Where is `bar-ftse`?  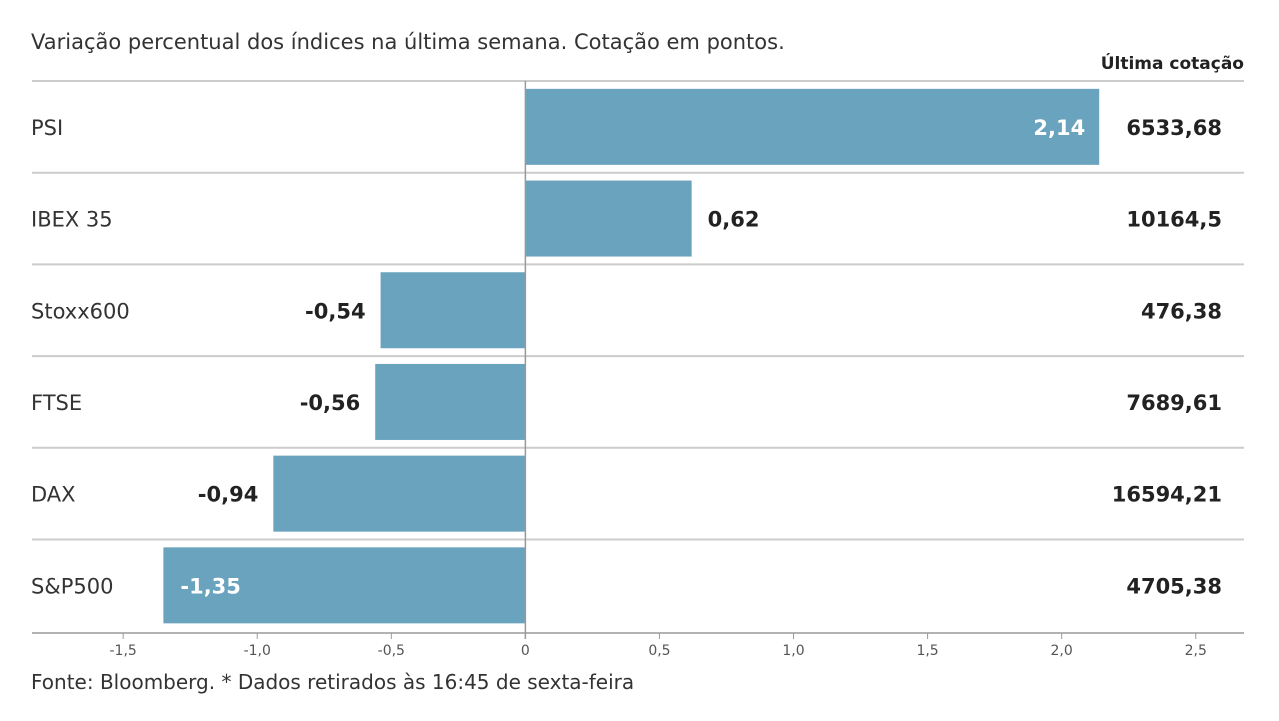 bar-ftse is located at coordinates (450, 401).